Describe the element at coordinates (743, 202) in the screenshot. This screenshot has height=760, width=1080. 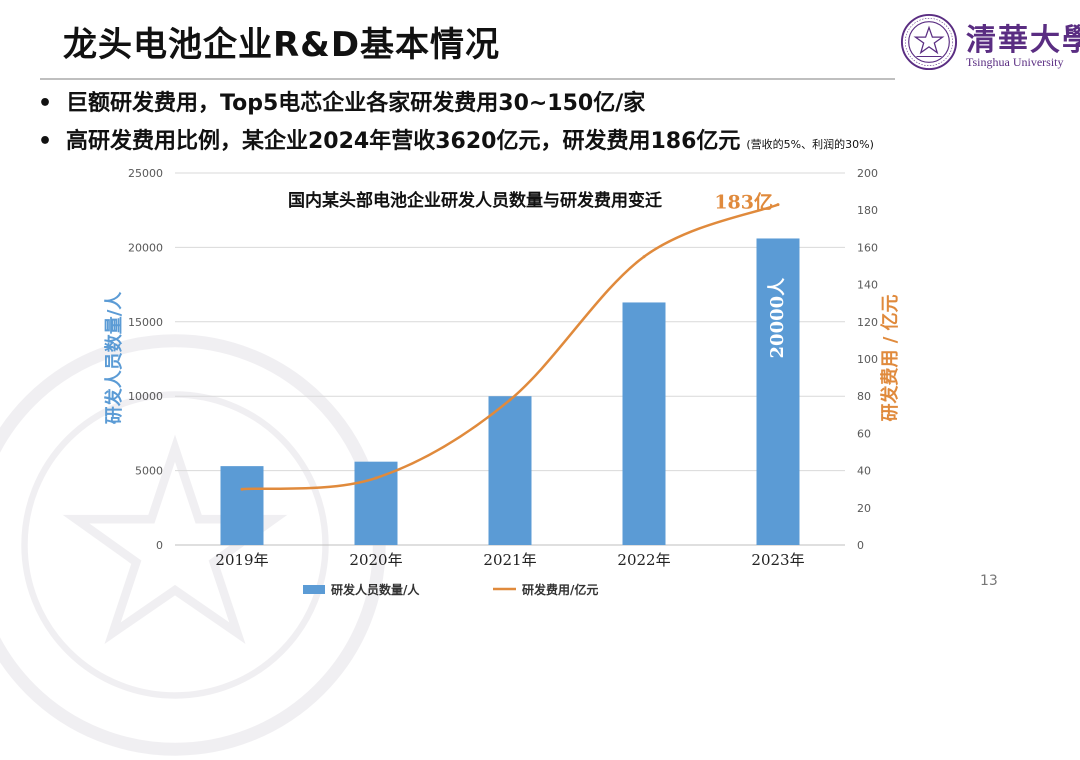
I see `line-data-label: 183亿` at that location.